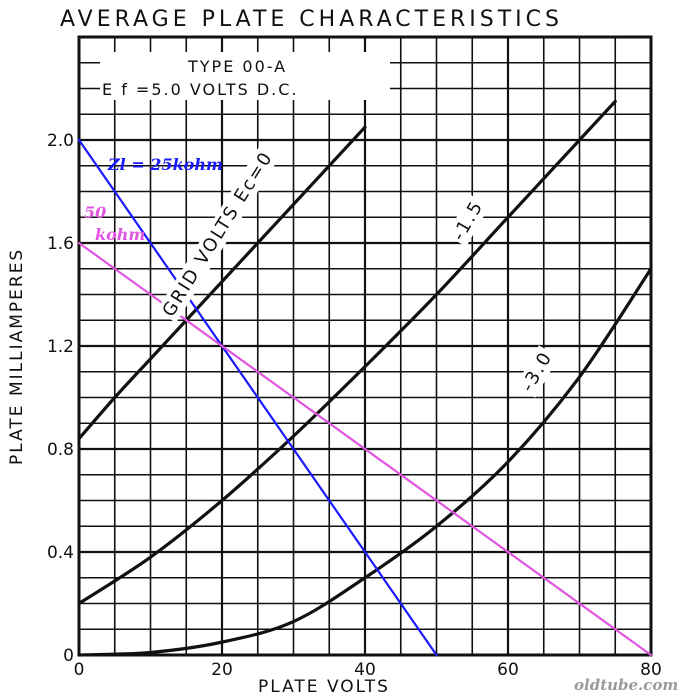 The width and height of the screenshot is (700, 700). What do you see at coordinates (60, 450) in the screenshot?
I see `y-tick-label: 0.8` at bounding box center [60, 450].